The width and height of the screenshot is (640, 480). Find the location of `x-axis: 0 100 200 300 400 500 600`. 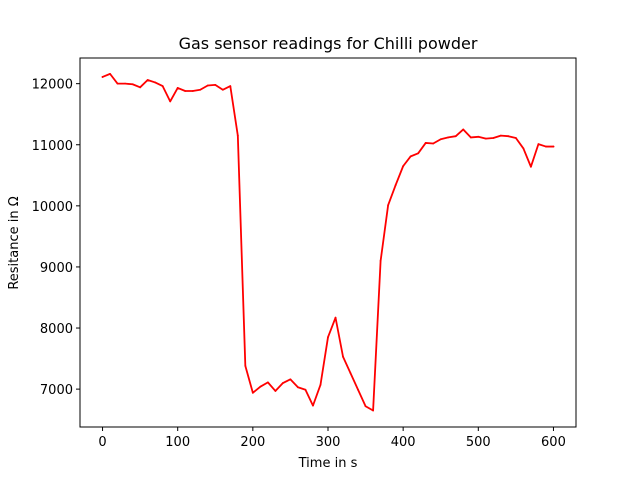

x-axis: 0 100 200 300 400 500 600 is located at coordinates (332, 438).